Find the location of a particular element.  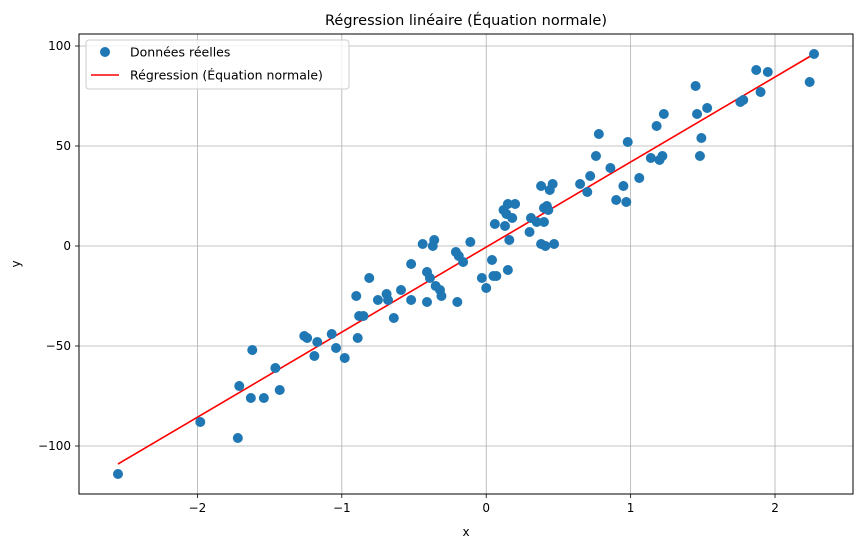

legend-label-line: Régression (Équation normale) is located at coordinates (226, 75).